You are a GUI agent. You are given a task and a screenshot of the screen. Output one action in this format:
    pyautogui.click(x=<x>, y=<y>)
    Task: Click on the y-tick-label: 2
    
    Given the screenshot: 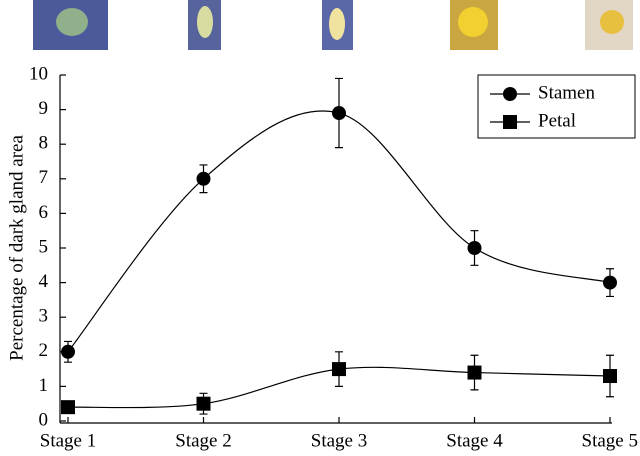 What is the action you would take?
    pyautogui.click(x=44, y=350)
    